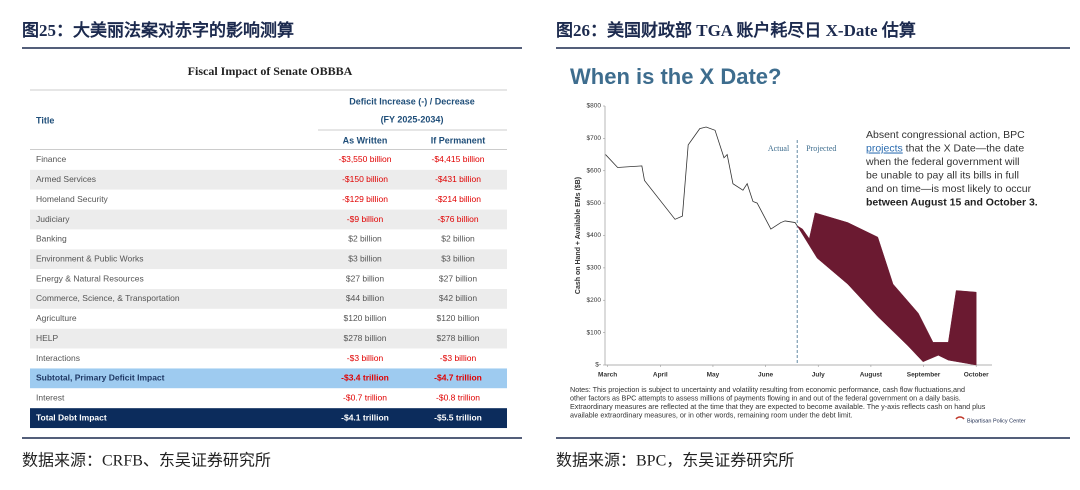 Image resolution: width=1080 pixels, height=490 pixels. I want to click on table-title: Fiscal Impact of Senate OBBBA, so click(270, 71).